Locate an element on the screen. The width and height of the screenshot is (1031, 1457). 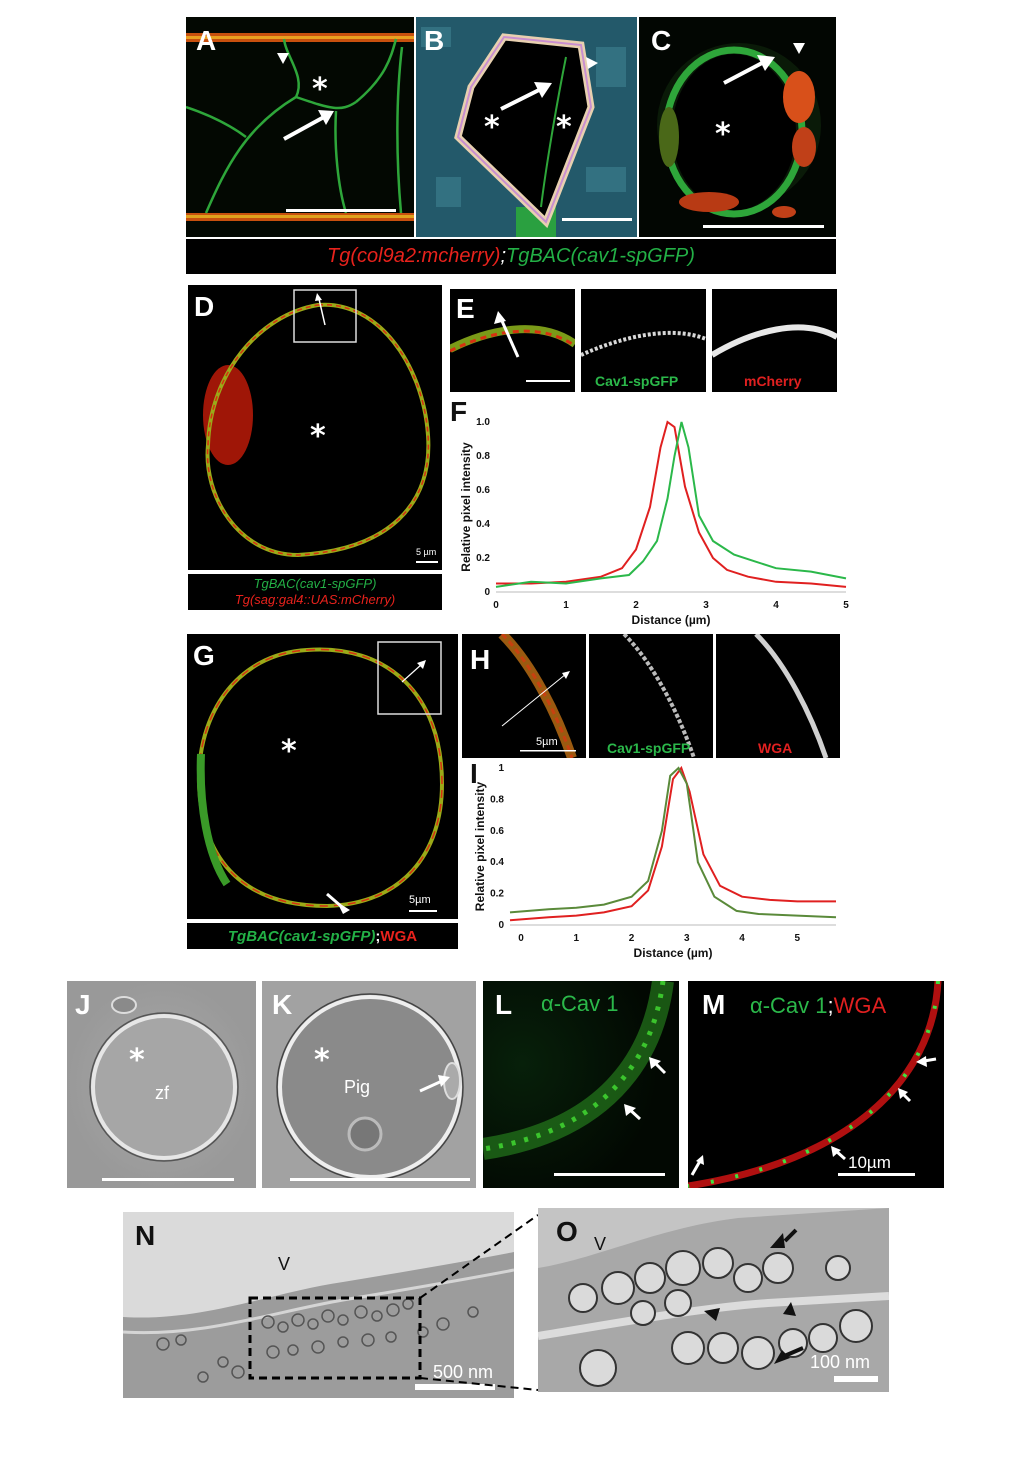
panel-m-image is located at coordinates (815, 1084).